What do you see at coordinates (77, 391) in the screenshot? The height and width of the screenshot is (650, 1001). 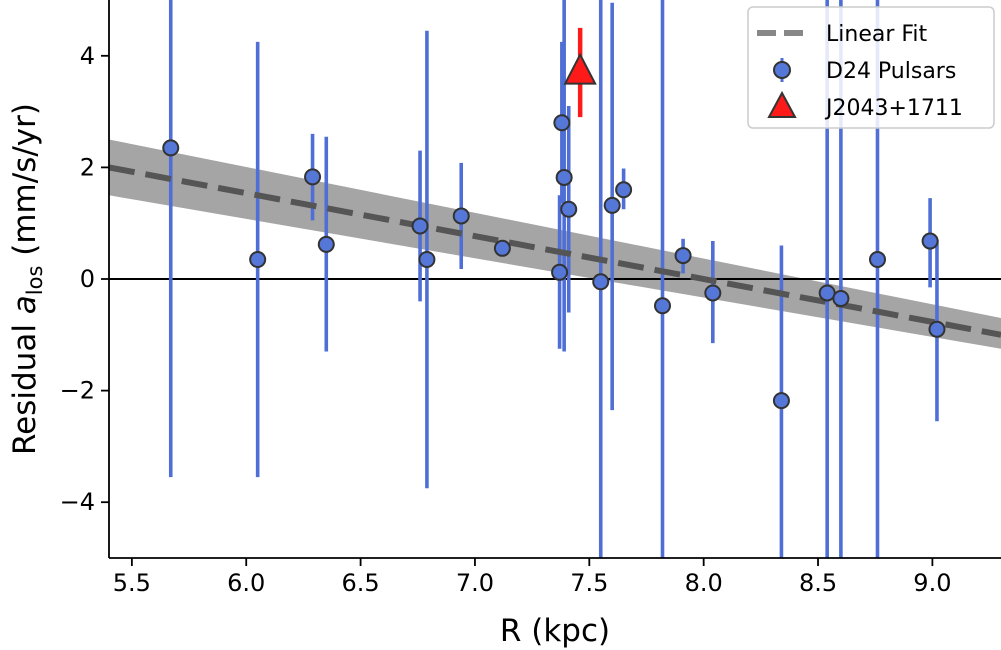 I see `y-tick-label-1: −2` at bounding box center [77, 391].